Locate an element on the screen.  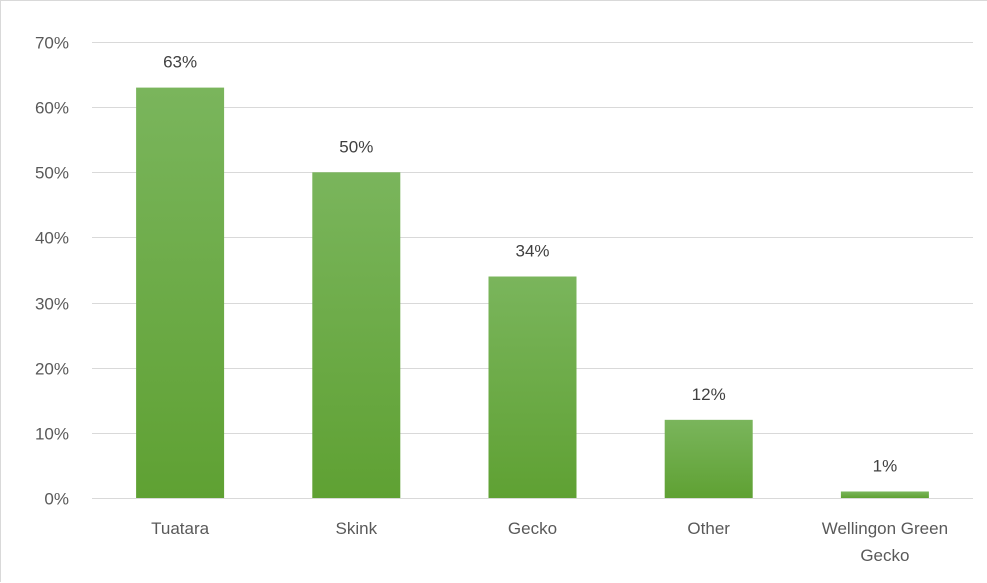
x-tick-label: Tuatara is located at coordinates (180, 528).